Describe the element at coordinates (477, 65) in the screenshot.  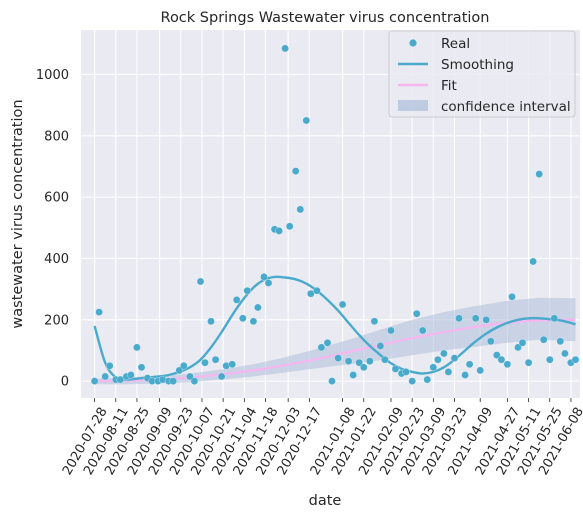
I see `legend-smoothing-label: Smoothing` at that location.